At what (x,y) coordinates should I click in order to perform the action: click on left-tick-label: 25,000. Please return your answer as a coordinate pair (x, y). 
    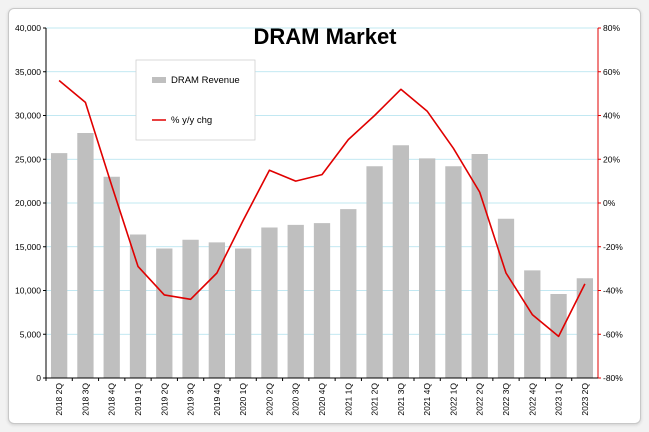
    Looking at the image, I should click on (28, 159).